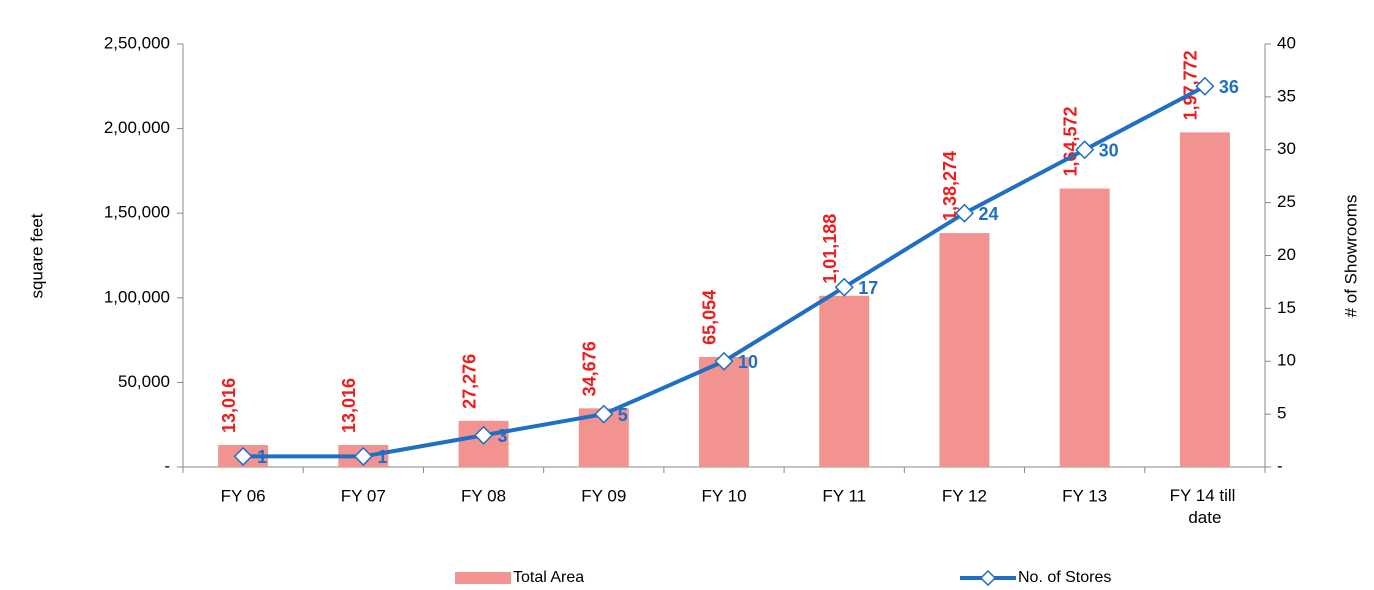 The height and width of the screenshot is (590, 1374). I want to click on x-tick-label-line: FY 14 till, so click(1205, 495).